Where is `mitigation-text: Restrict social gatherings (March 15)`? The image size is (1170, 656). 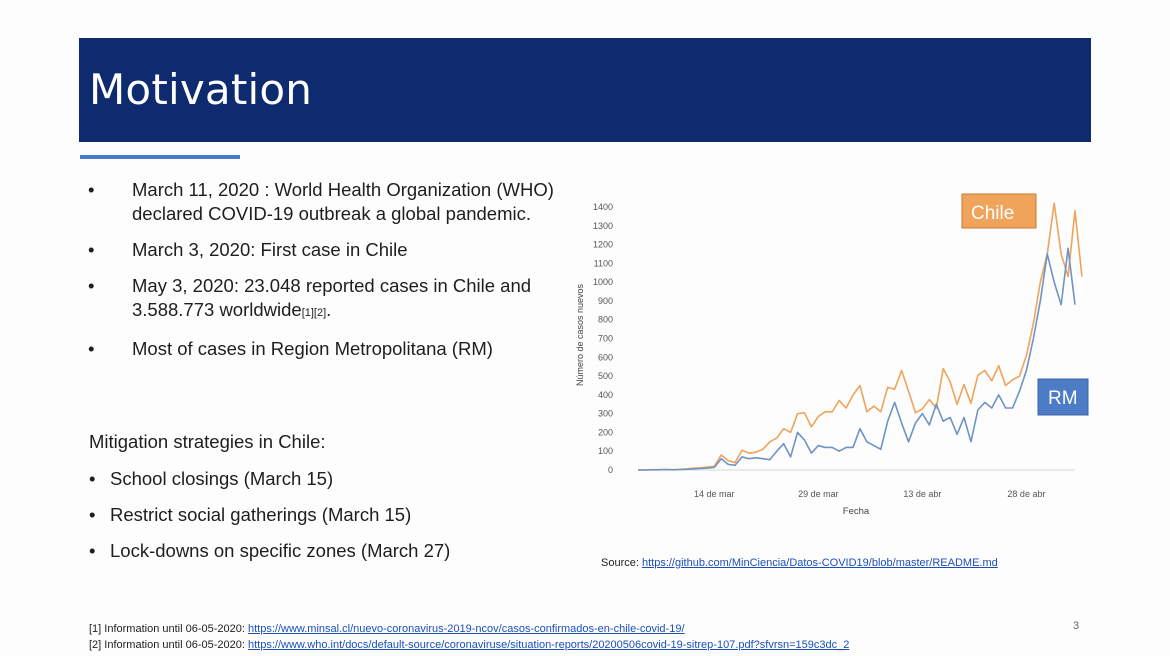
mitigation-text: Restrict social gatherings (March 15) is located at coordinates (261, 514).